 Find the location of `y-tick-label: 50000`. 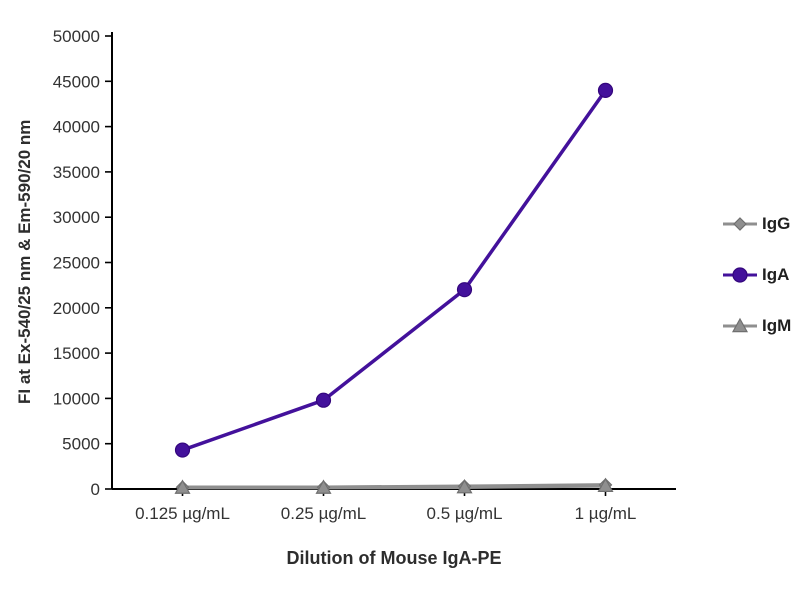

y-tick-label: 50000 is located at coordinates (76, 36).